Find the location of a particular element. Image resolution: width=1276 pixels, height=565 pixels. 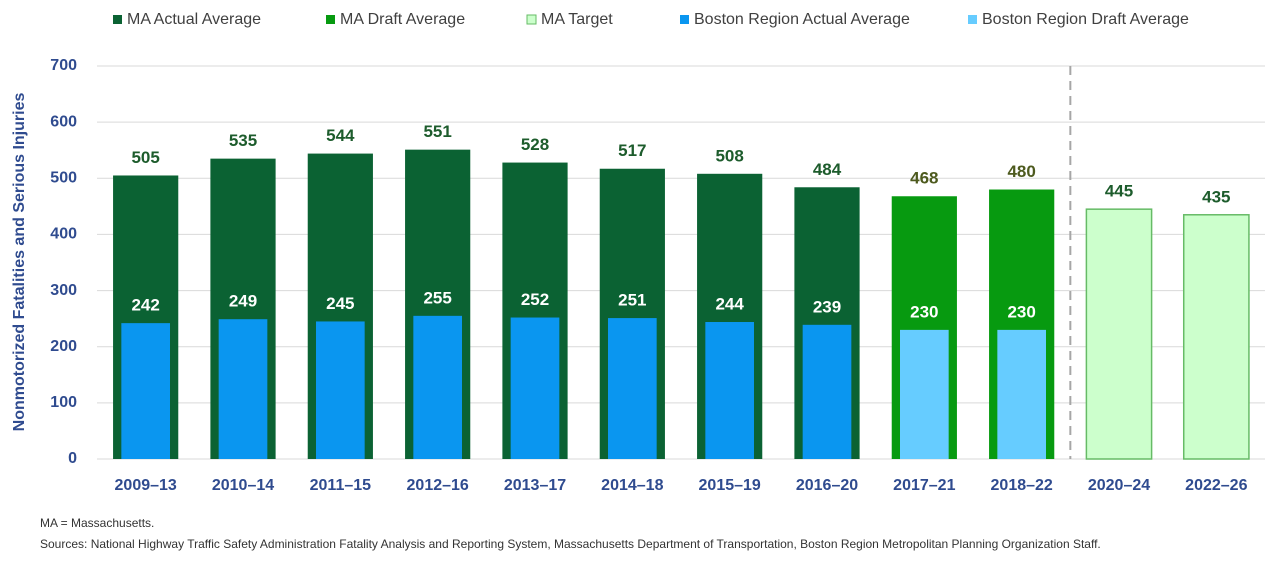

data-label: 245 is located at coordinates (340, 303).